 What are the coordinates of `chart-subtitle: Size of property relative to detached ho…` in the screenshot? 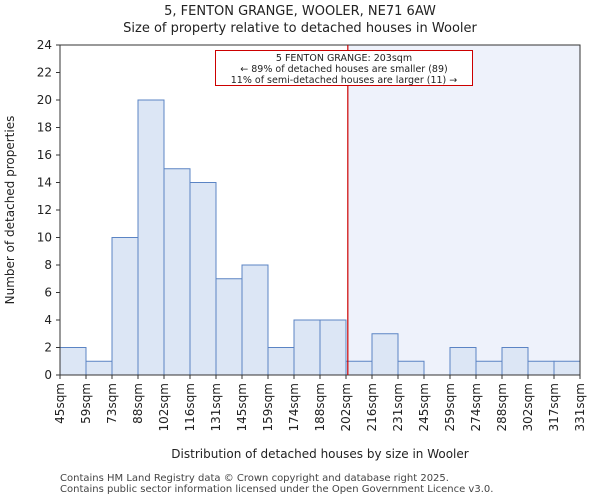 It's located at (300, 28).